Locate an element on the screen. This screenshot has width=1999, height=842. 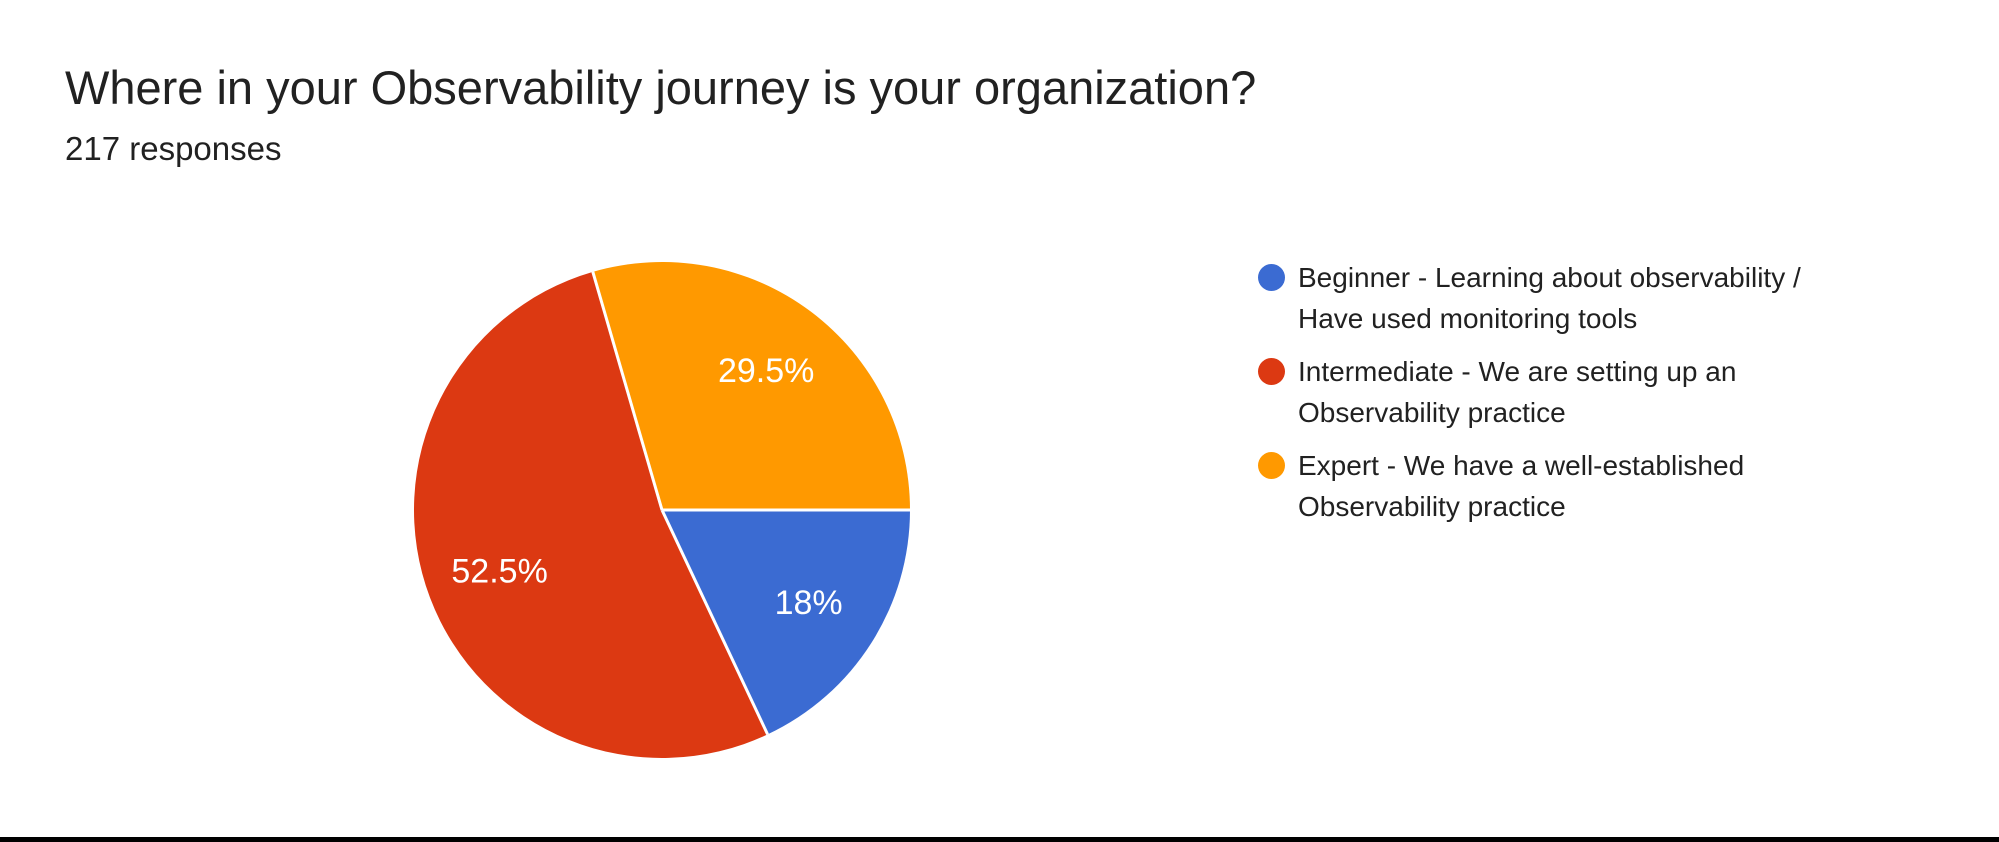
legend-dot-intermediate is located at coordinates (1271, 371).